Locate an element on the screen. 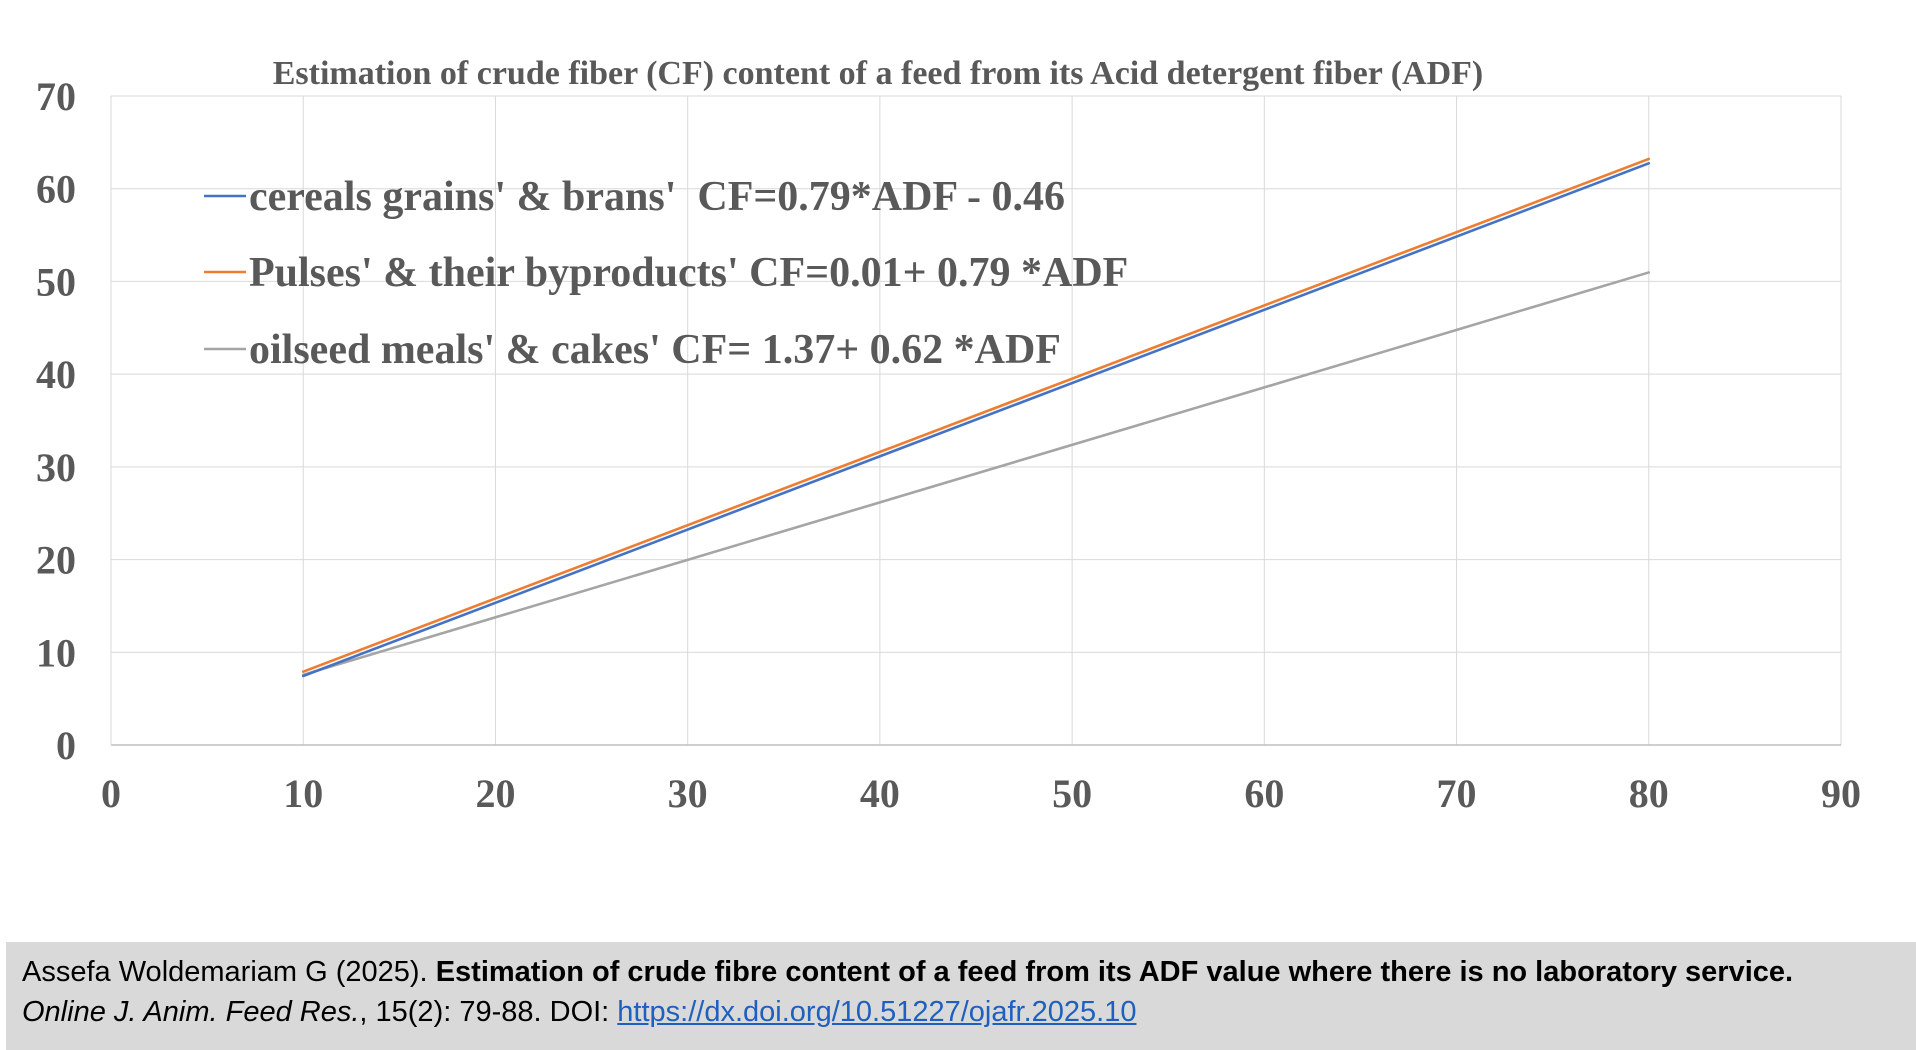 The height and width of the screenshot is (1050, 1916). y-tick-label-1: 10 is located at coordinates (56, 652).